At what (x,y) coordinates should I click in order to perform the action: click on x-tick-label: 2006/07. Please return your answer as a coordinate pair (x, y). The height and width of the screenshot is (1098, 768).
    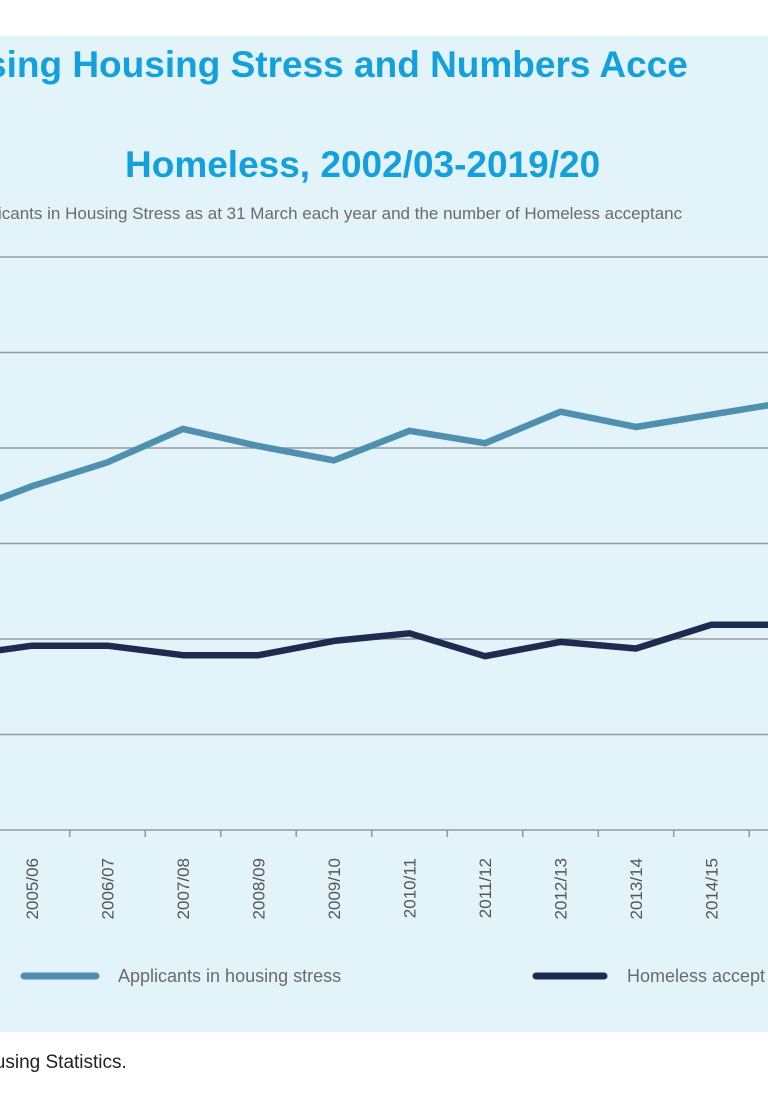
    Looking at the image, I should click on (108, 888).